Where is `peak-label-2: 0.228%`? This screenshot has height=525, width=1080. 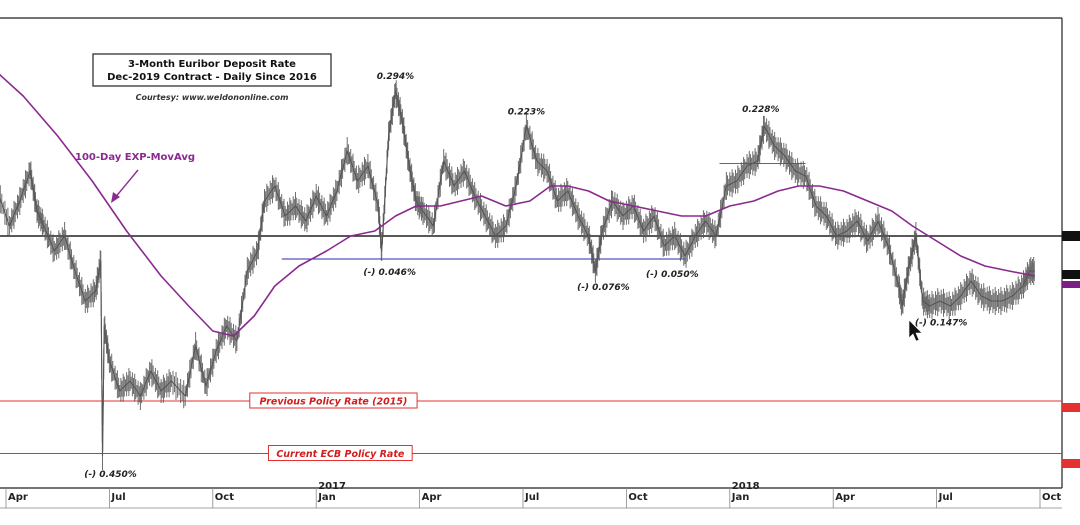
peak-label-2: 0.228% is located at coordinates (761, 110).